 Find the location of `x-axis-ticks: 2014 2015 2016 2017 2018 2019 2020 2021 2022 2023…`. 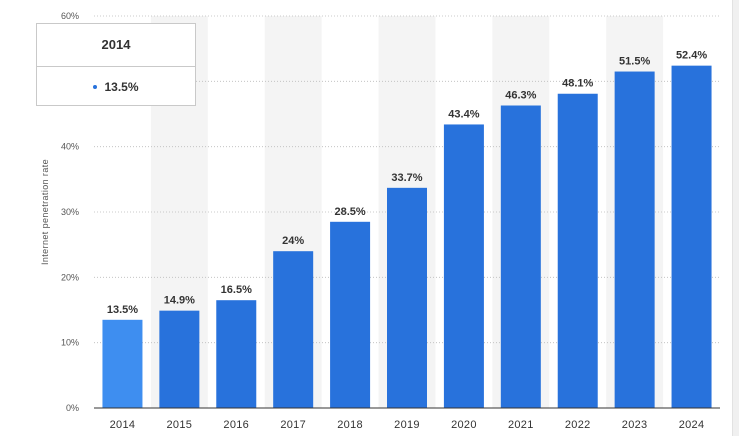

x-axis-ticks: 2014 2015 2016 2017 2018 2019 2020 2021 2022 2023… is located at coordinates (407, 425).